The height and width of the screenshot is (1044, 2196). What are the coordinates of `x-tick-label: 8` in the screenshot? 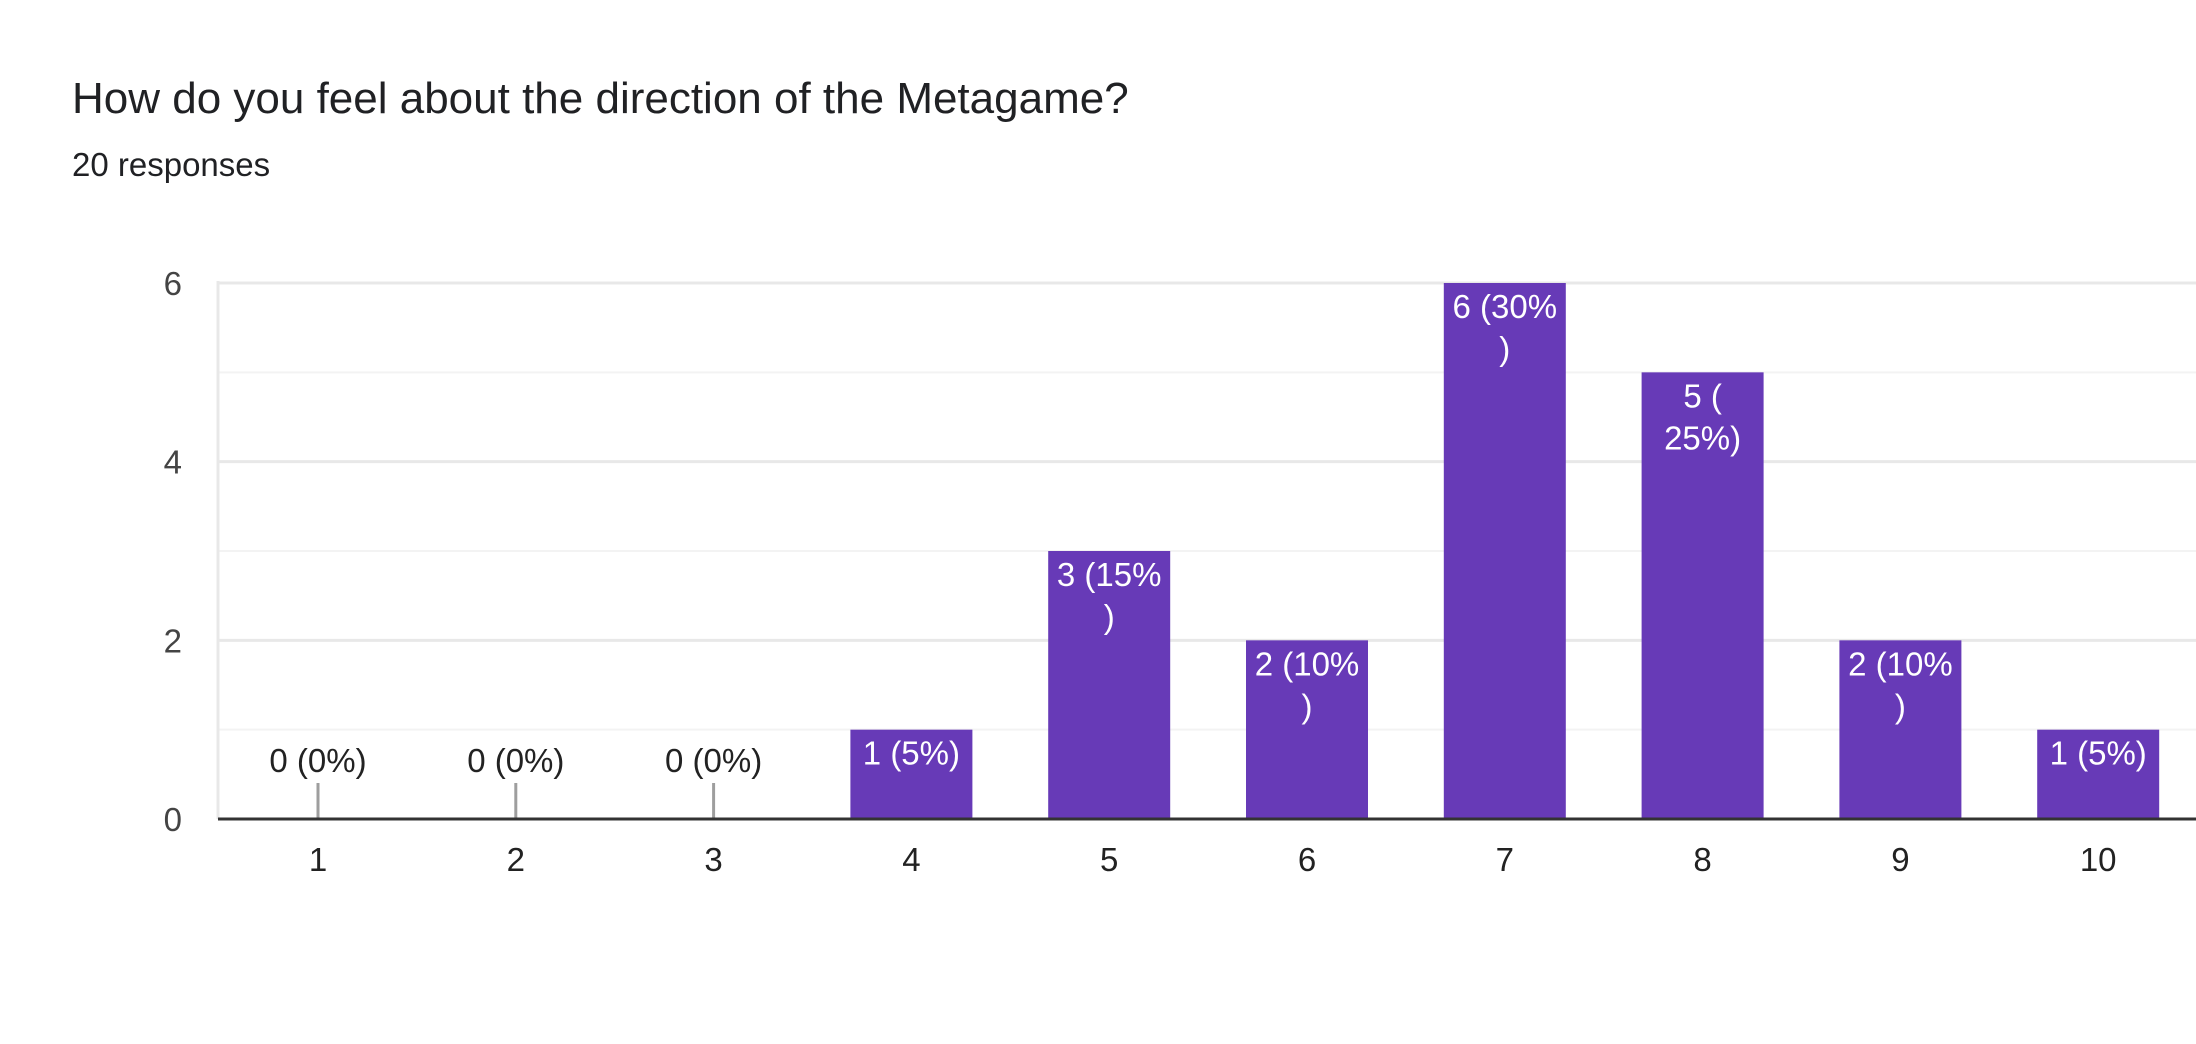 It's located at (1702, 859).